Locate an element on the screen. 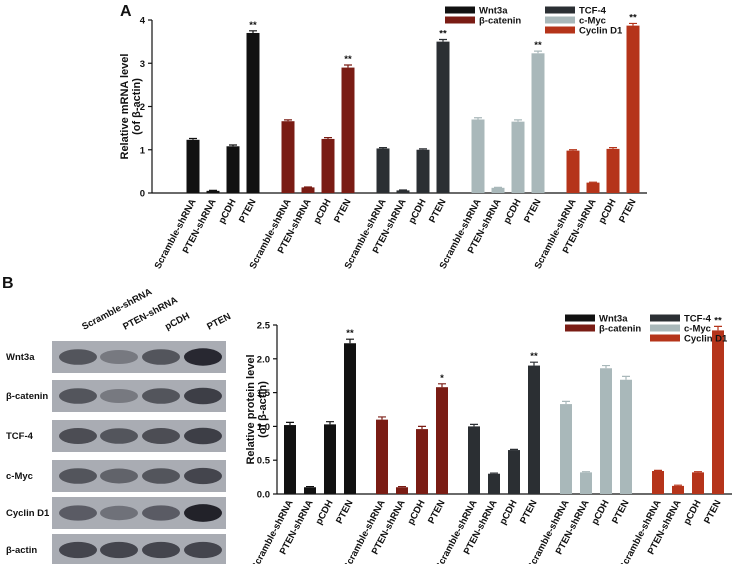 The width and height of the screenshot is (738, 564). y-tick-label: 1 is located at coordinates (143, 150).